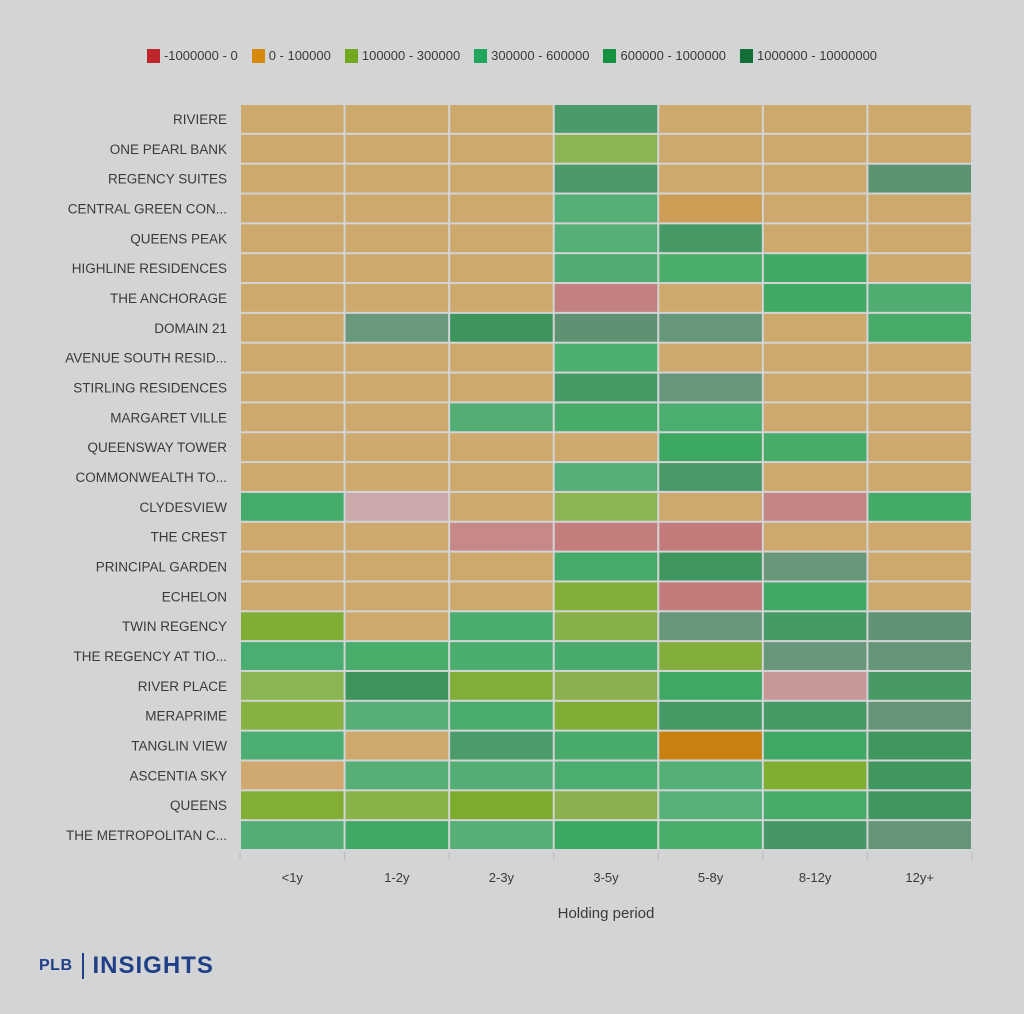 Image resolution: width=1024 pixels, height=1014 pixels. Describe the element at coordinates (192, 55) in the screenshot. I see `legend-item: -1000000 - 0` at that location.